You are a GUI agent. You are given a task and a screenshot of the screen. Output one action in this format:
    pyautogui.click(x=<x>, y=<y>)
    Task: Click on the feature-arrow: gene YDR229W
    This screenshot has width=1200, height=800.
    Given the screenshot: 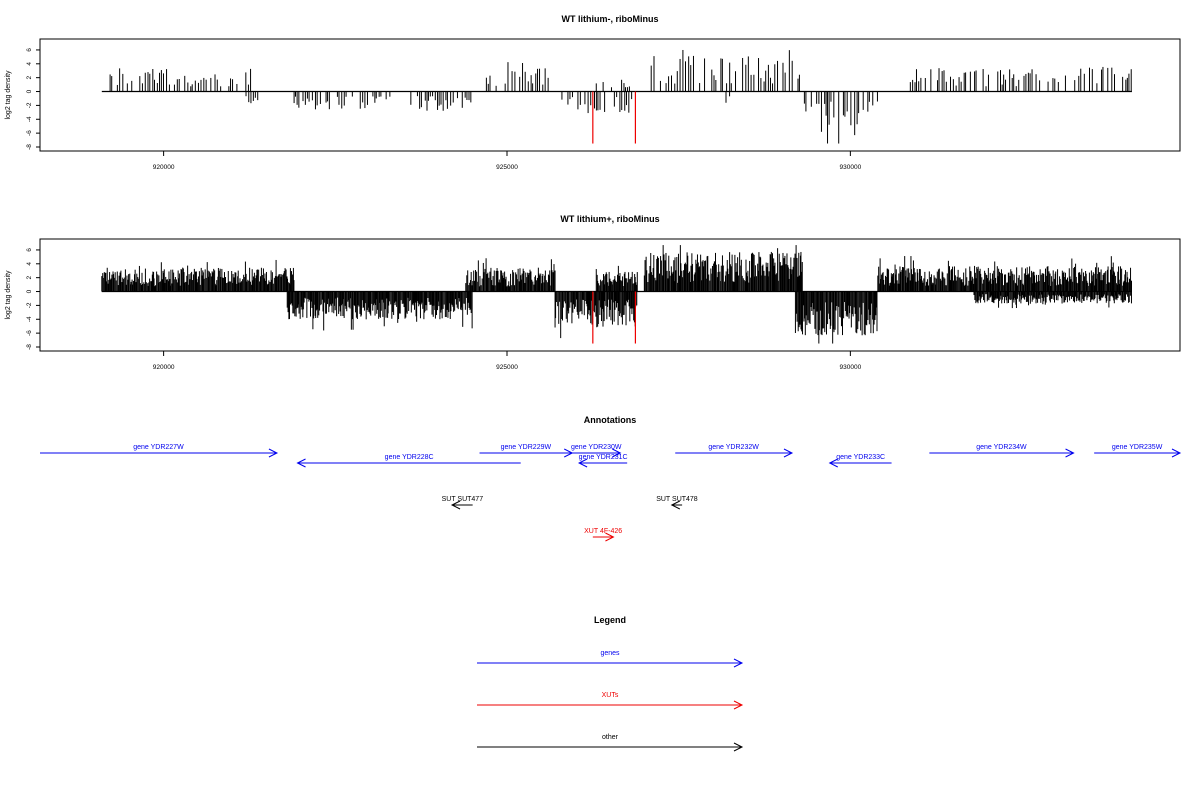 What is the action you would take?
    pyautogui.click(x=526, y=451)
    